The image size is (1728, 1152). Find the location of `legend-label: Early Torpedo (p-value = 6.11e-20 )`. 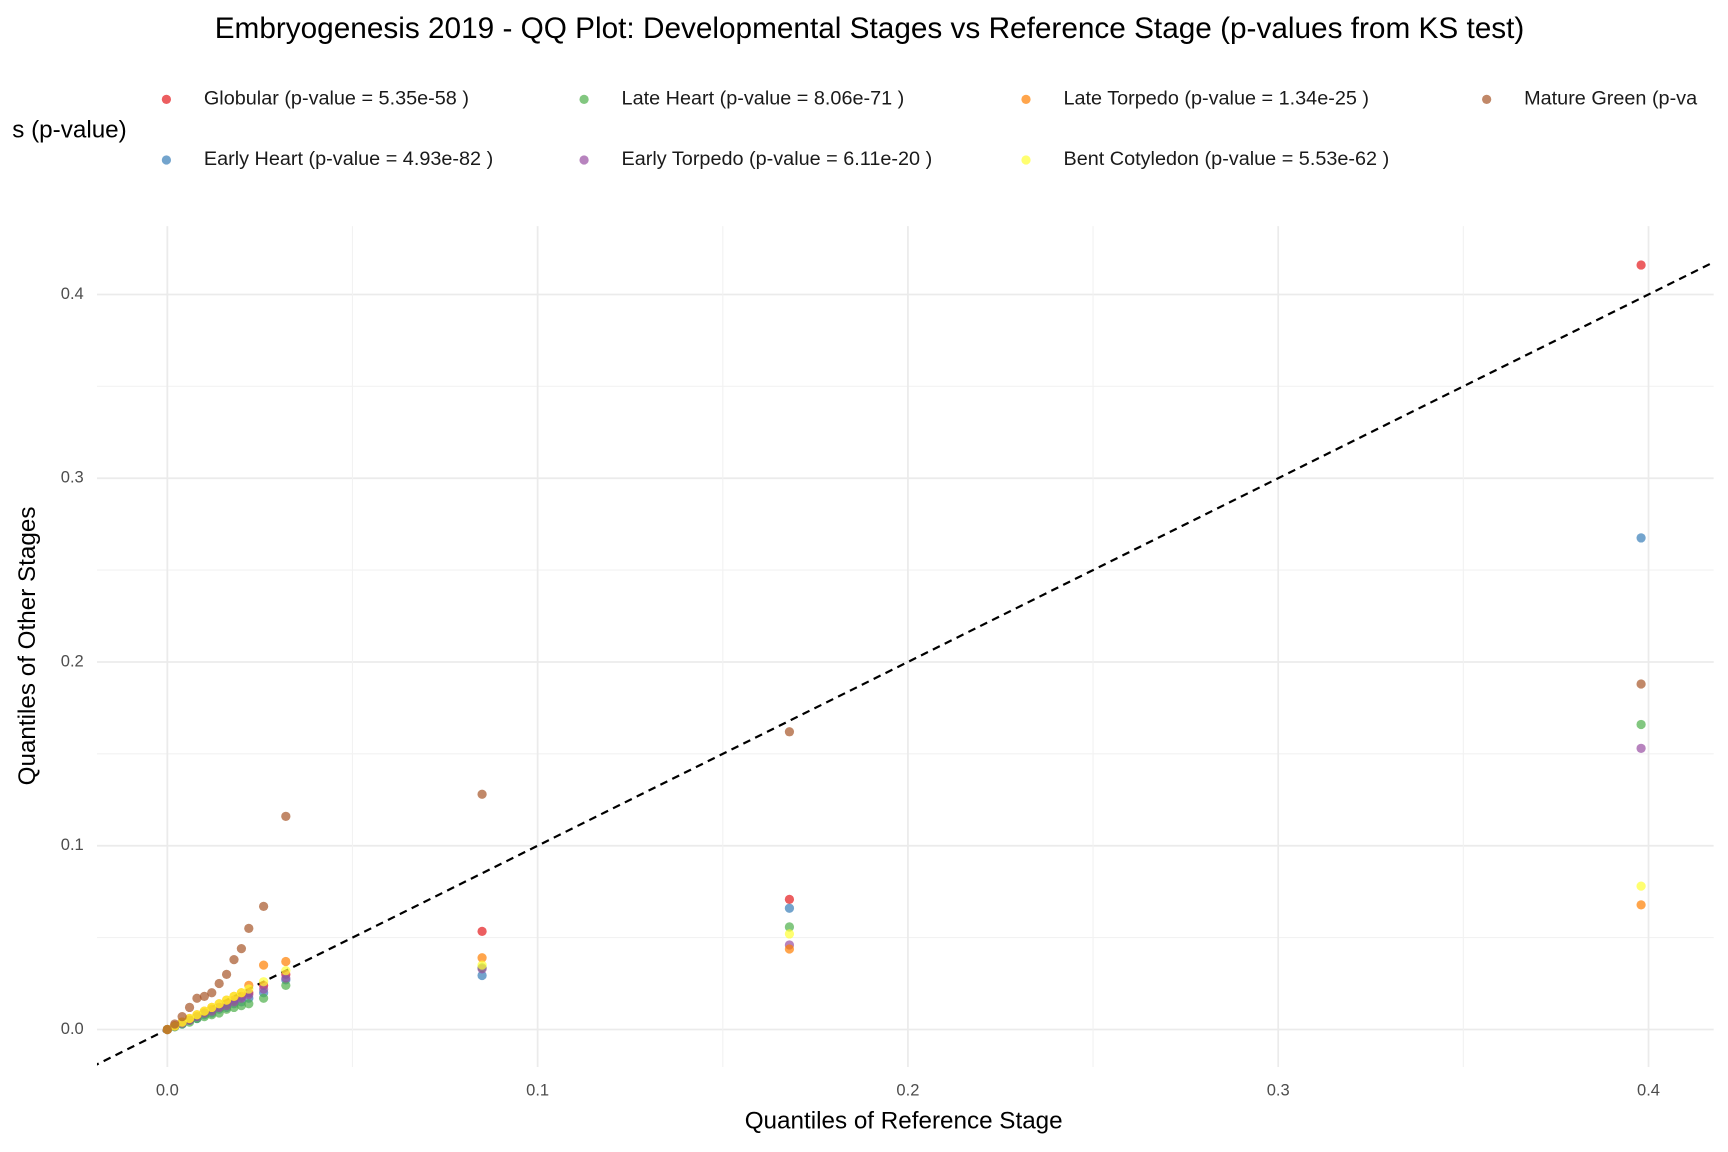

legend-label: Early Torpedo (p-value = 6.11e-20 ) is located at coordinates (777, 159).